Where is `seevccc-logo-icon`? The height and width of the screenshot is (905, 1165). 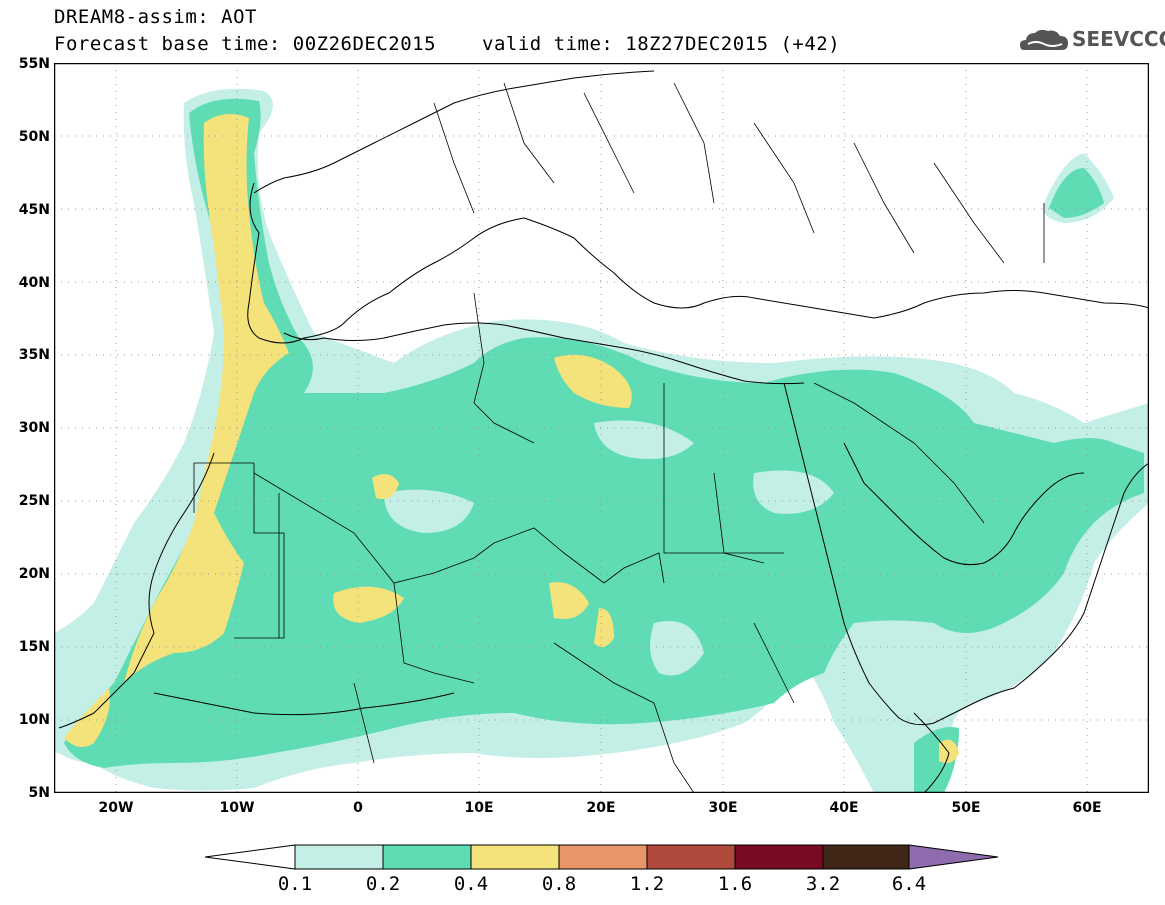 seevccc-logo-icon is located at coordinates (1044, 39).